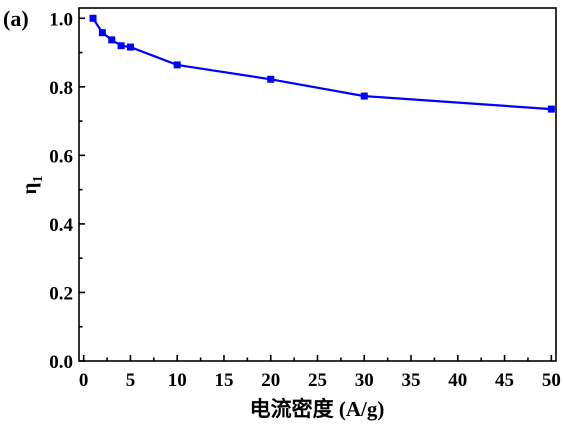 This screenshot has height=424, width=564. I want to click on y-axis-title-main: η, so click(29, 188).